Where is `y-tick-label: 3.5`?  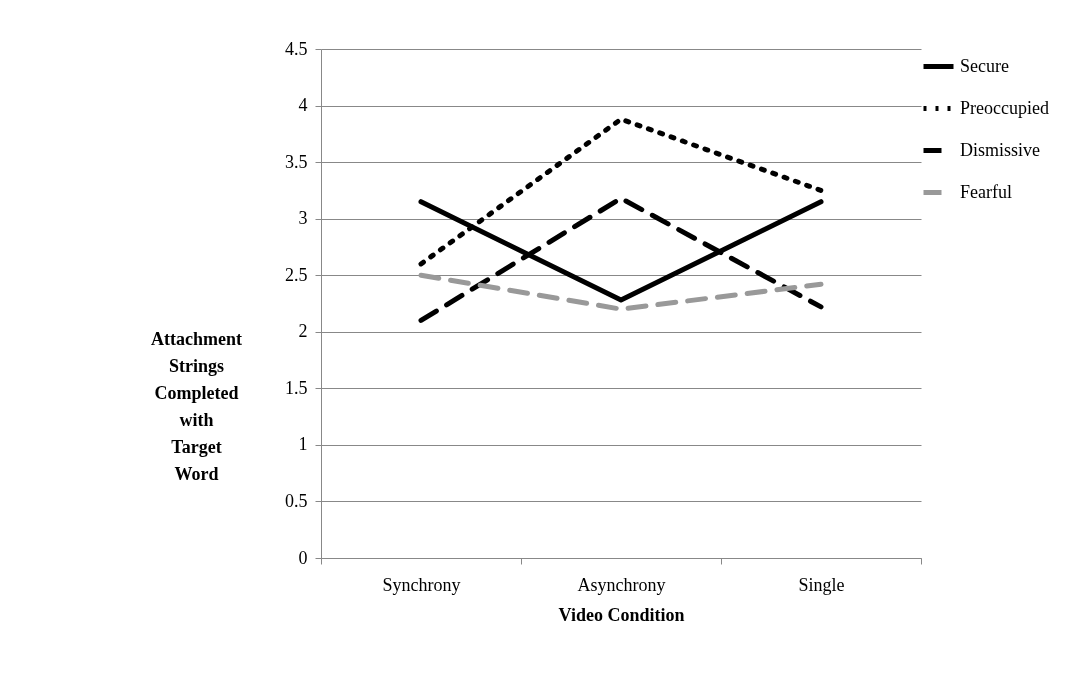
y-tick-label: 3.5 is located at coordinates (296, 161).